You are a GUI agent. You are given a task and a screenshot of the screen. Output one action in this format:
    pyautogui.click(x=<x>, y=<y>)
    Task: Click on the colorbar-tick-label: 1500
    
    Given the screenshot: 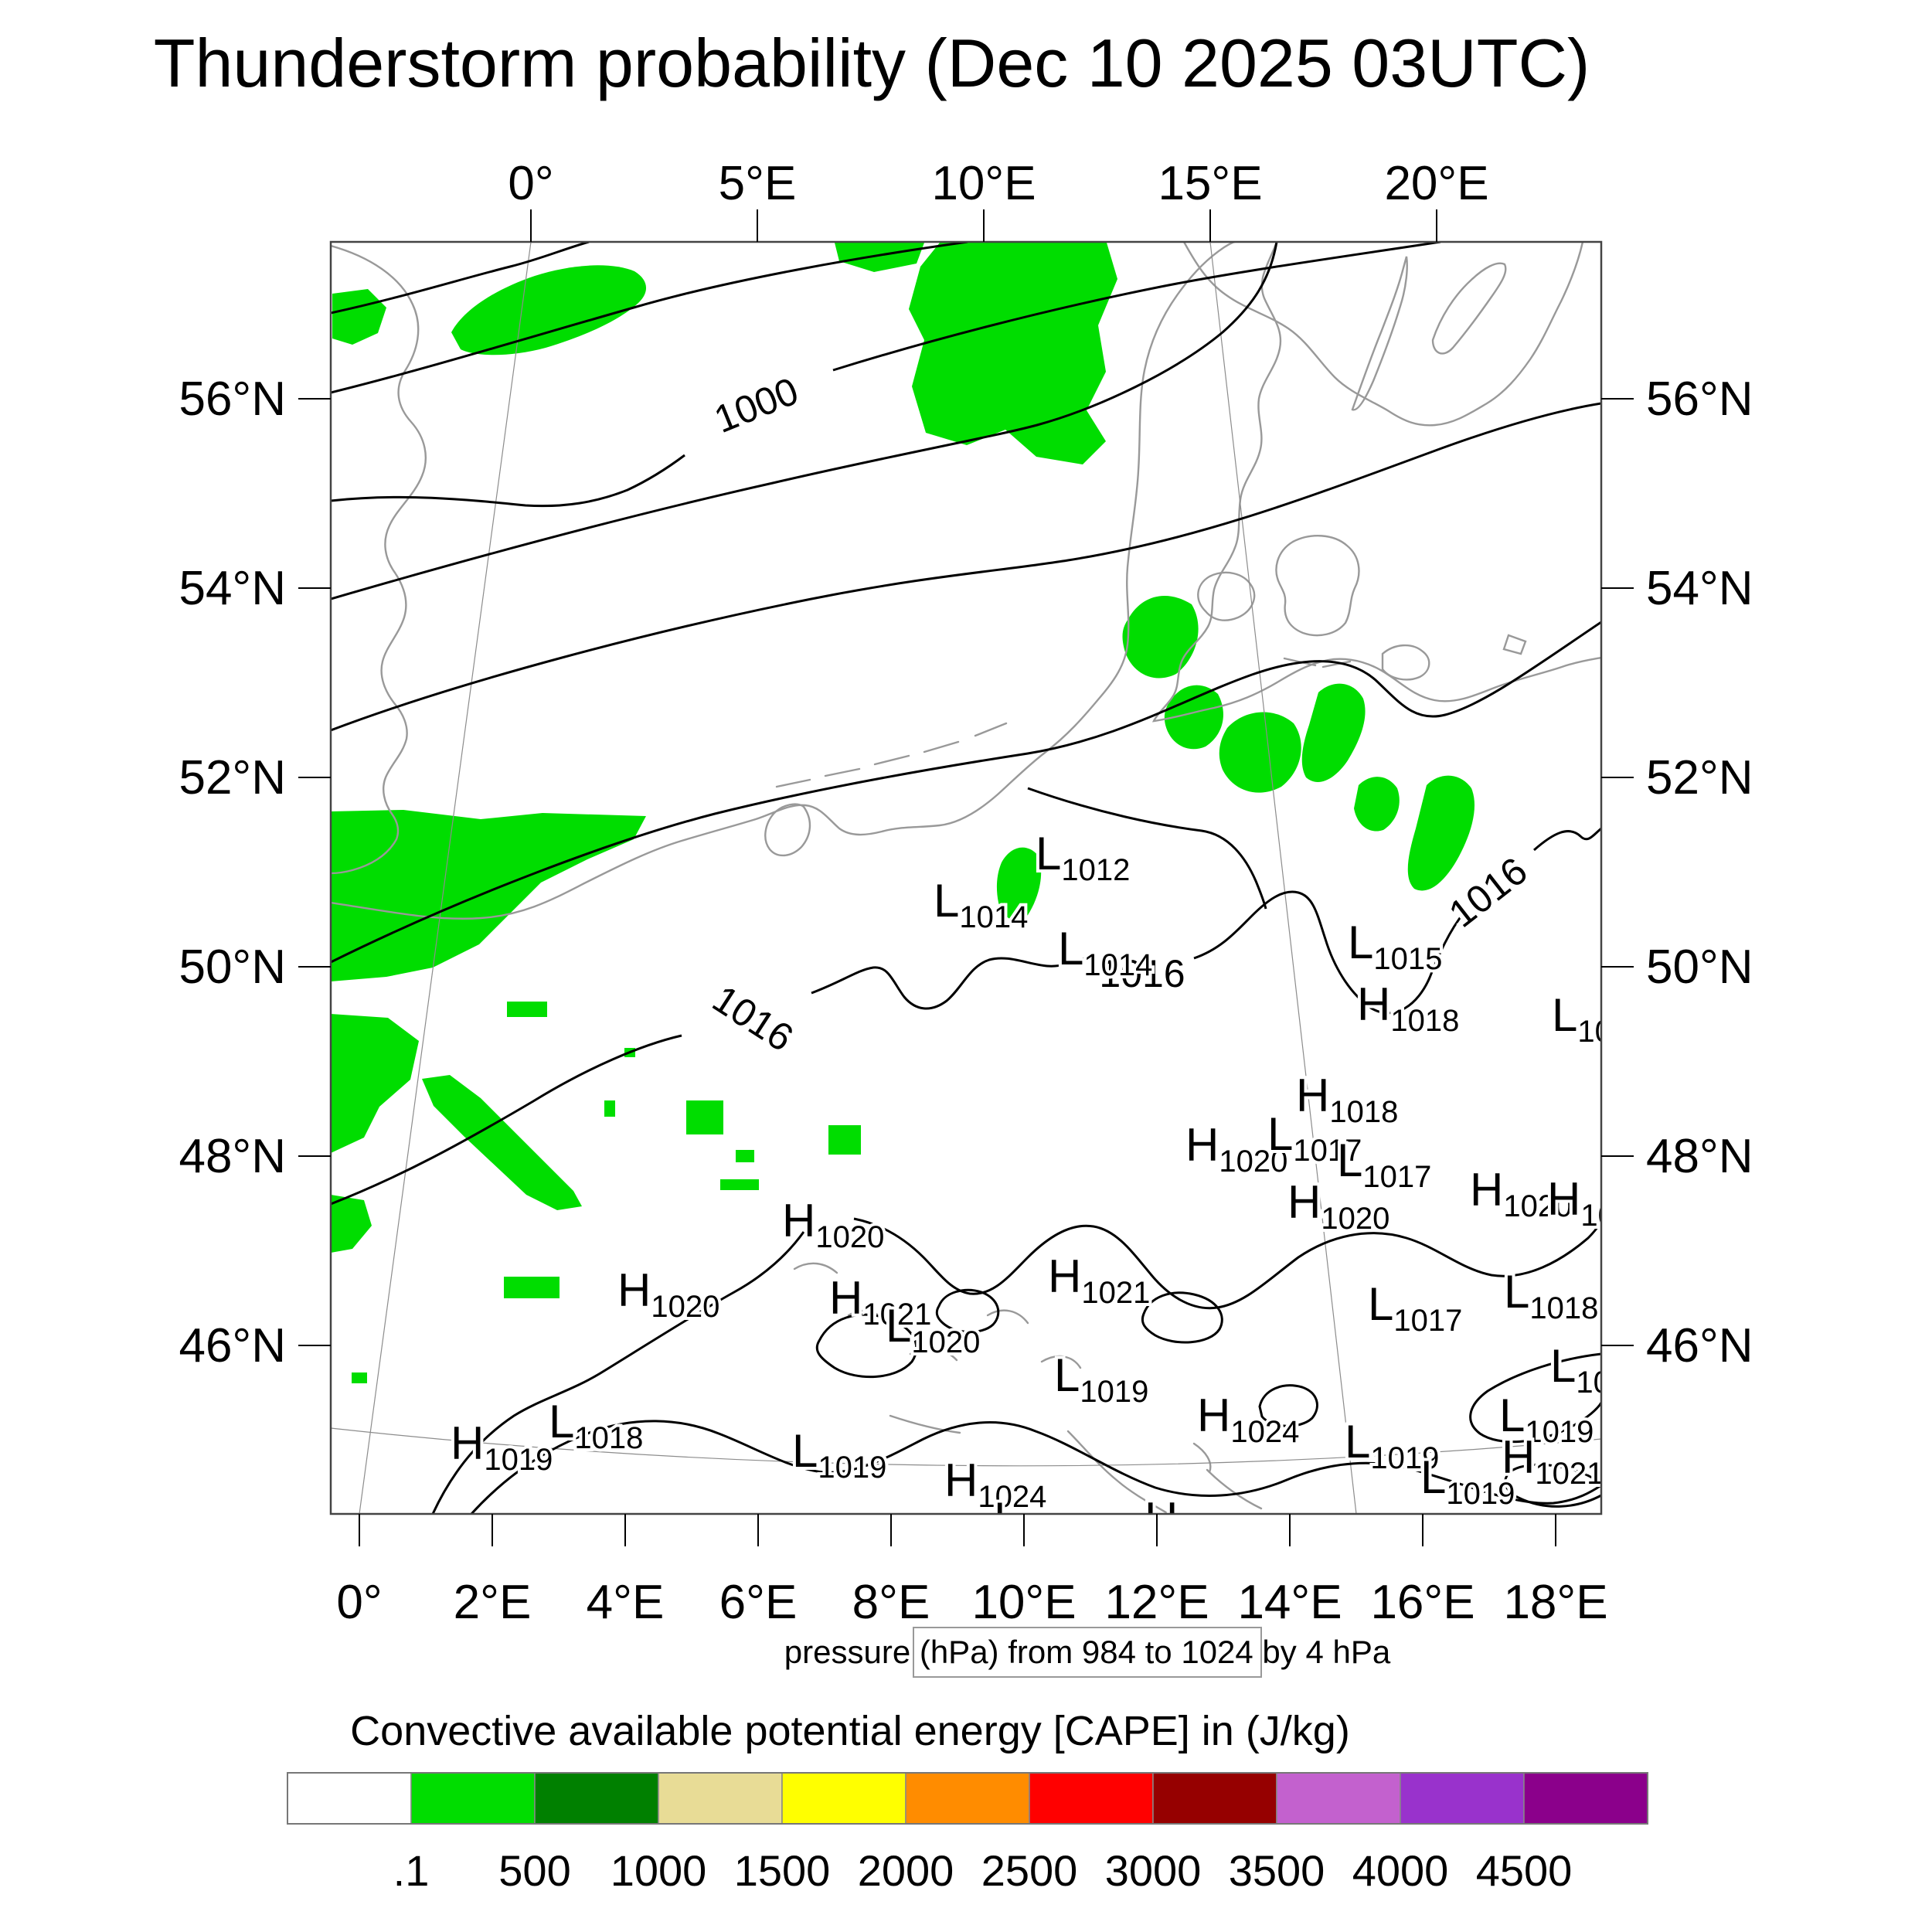 What is the action you would take?
    pyautogui.click(x=783, y=1870)
    